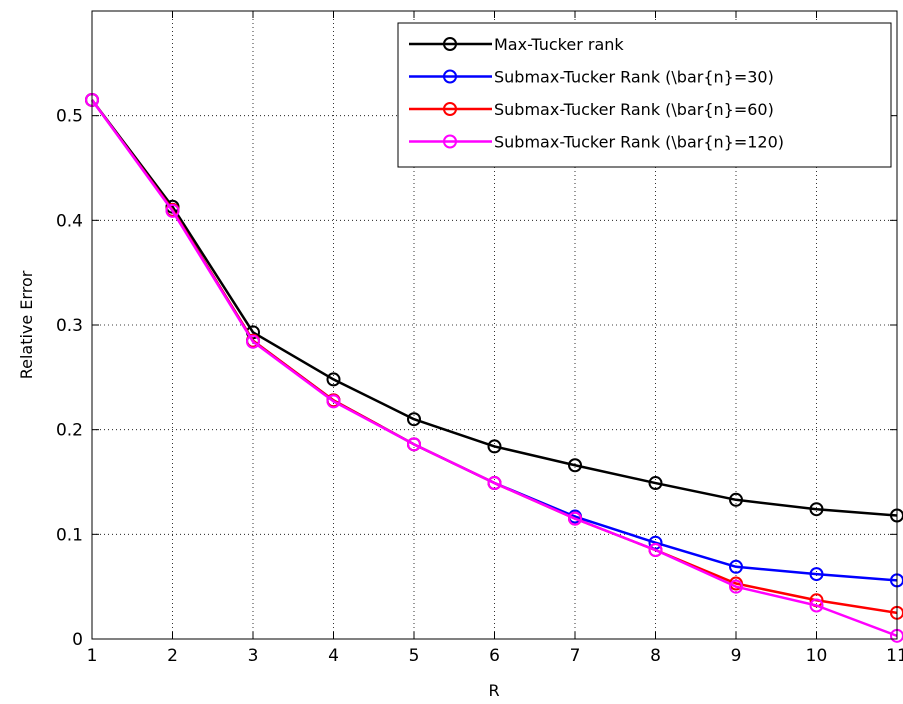 This screenshot has height=704, width=903. I want to click on x-tick-label: 4, so click(333, 656).